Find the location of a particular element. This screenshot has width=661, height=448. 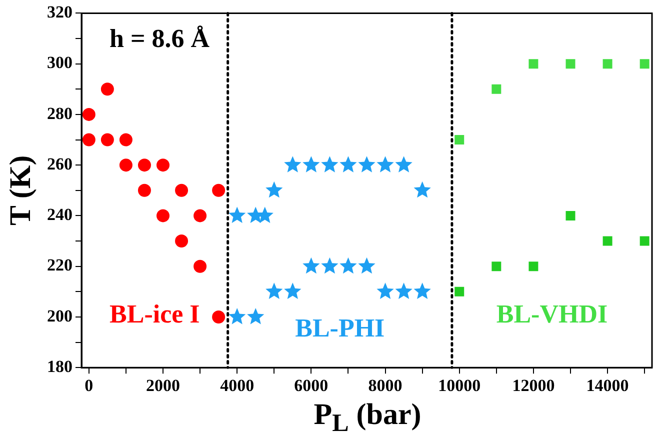

annotation: BL-VHDI is located at coordinates (552, 313).